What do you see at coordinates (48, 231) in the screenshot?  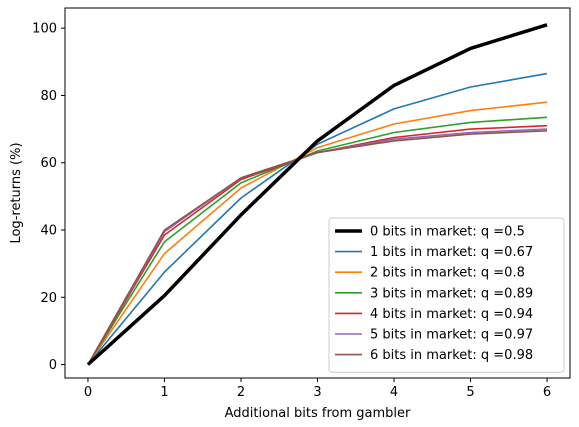 I see `y-tick-label: 40` at bounding box center [48, 231].